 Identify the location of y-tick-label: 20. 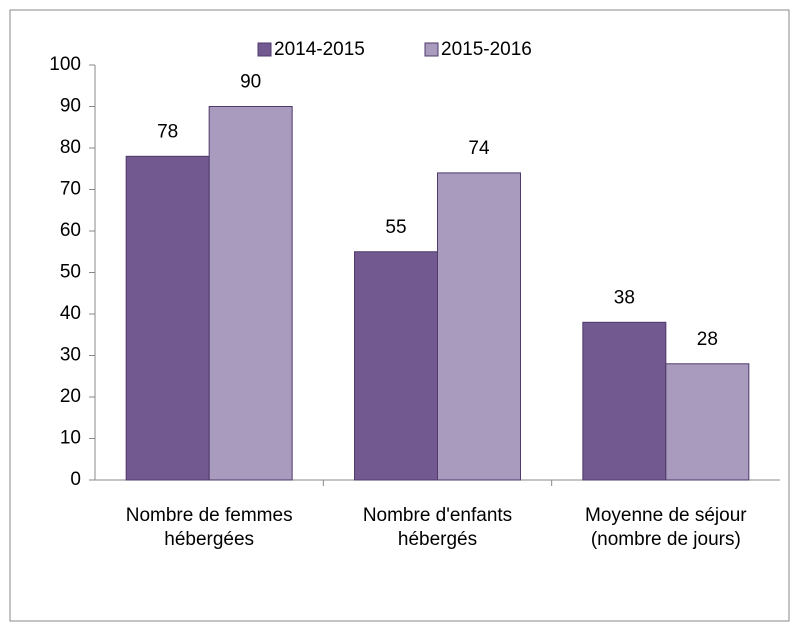
(70, 396).